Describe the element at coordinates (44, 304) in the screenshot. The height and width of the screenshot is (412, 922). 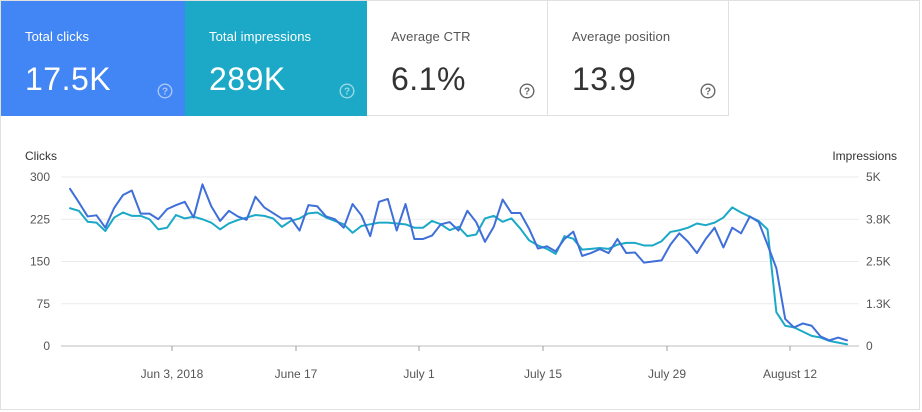
I see `left-tick-label: 75` at that location.